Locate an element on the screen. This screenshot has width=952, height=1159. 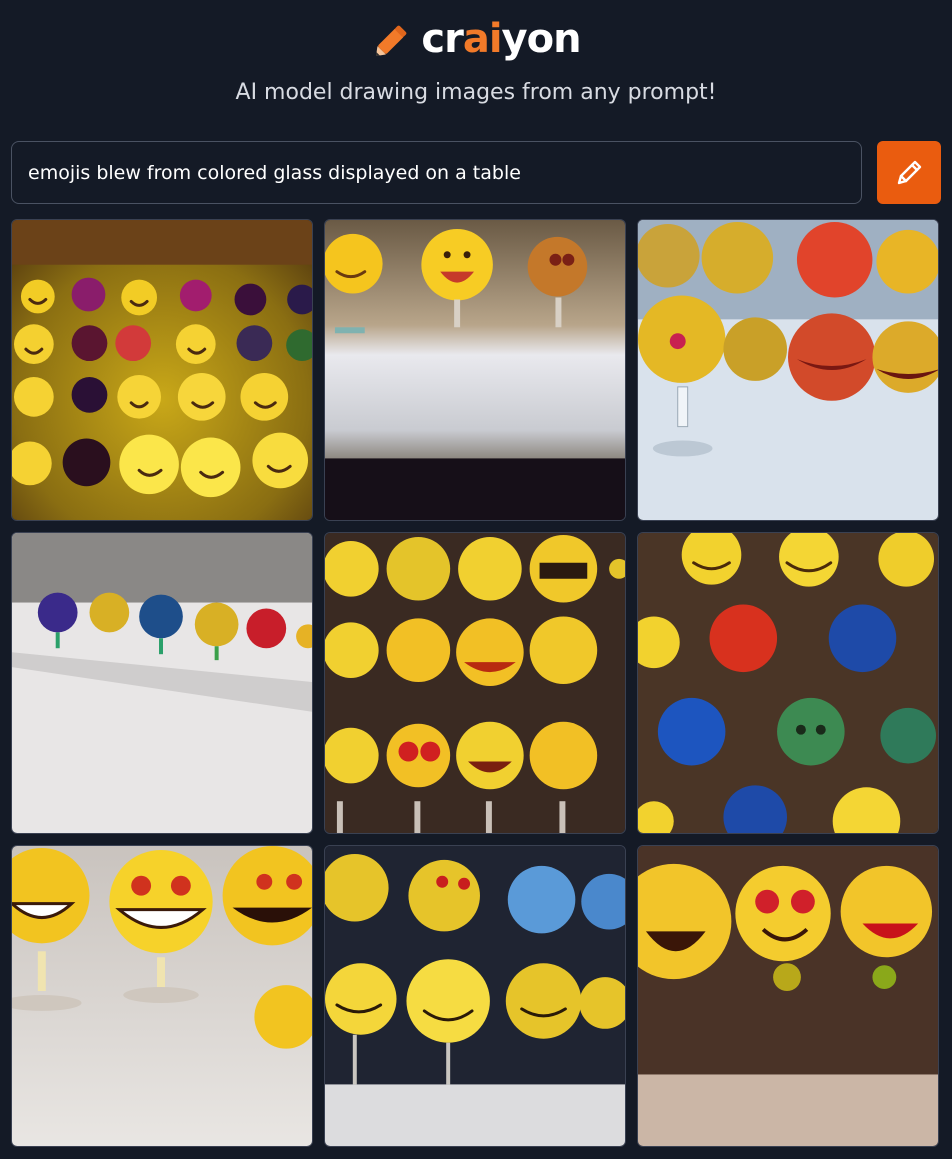
result-image-1-picture is located at coordinates (162, 370).